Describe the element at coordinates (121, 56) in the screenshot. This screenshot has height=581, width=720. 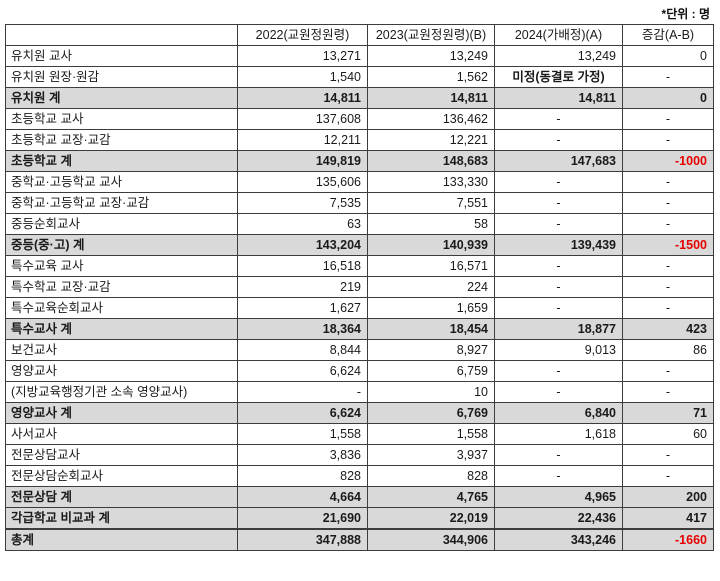
I see `row-label: 유치원 교사` at that location.